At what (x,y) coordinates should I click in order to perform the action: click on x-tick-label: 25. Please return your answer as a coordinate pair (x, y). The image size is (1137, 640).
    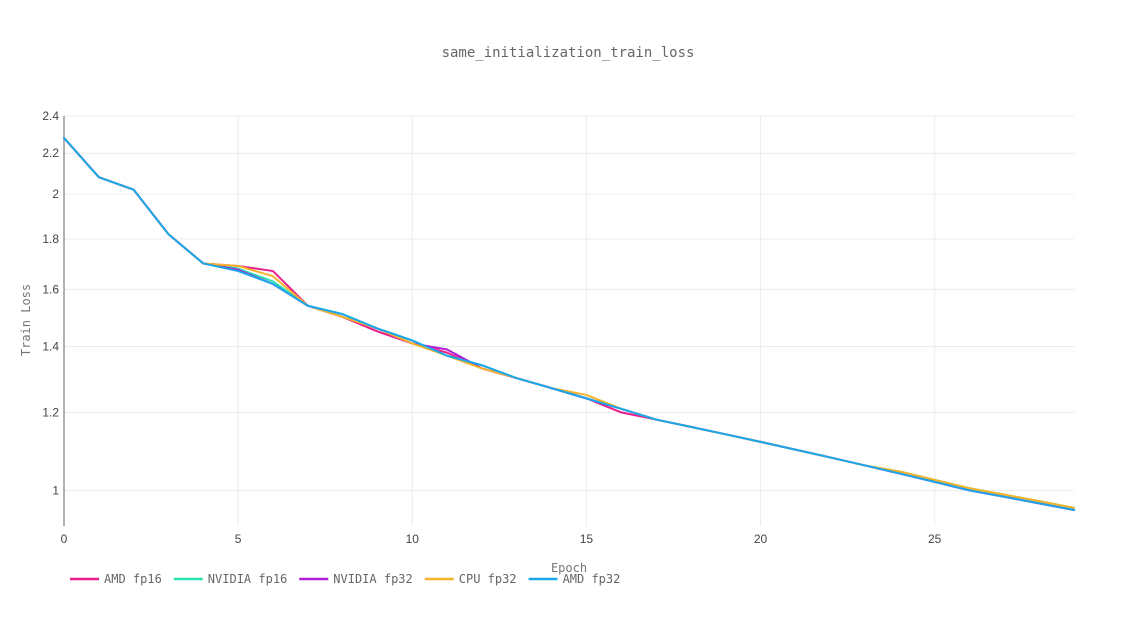
    Looking at the image, I should click on (935, 539).